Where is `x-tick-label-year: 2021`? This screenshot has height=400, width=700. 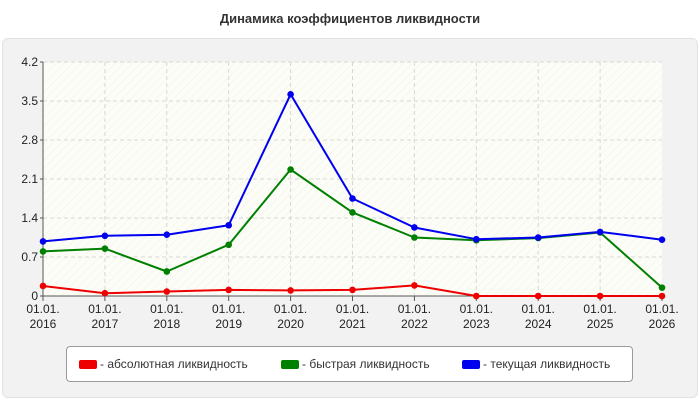
x-tick-label-year: 2021 is located at coordinates (352, 324).